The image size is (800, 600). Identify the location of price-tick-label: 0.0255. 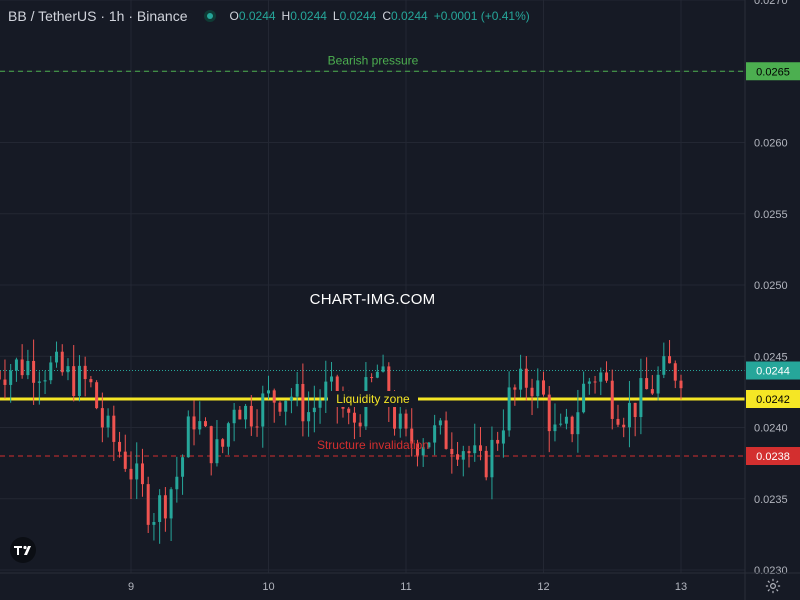
(771, 215).